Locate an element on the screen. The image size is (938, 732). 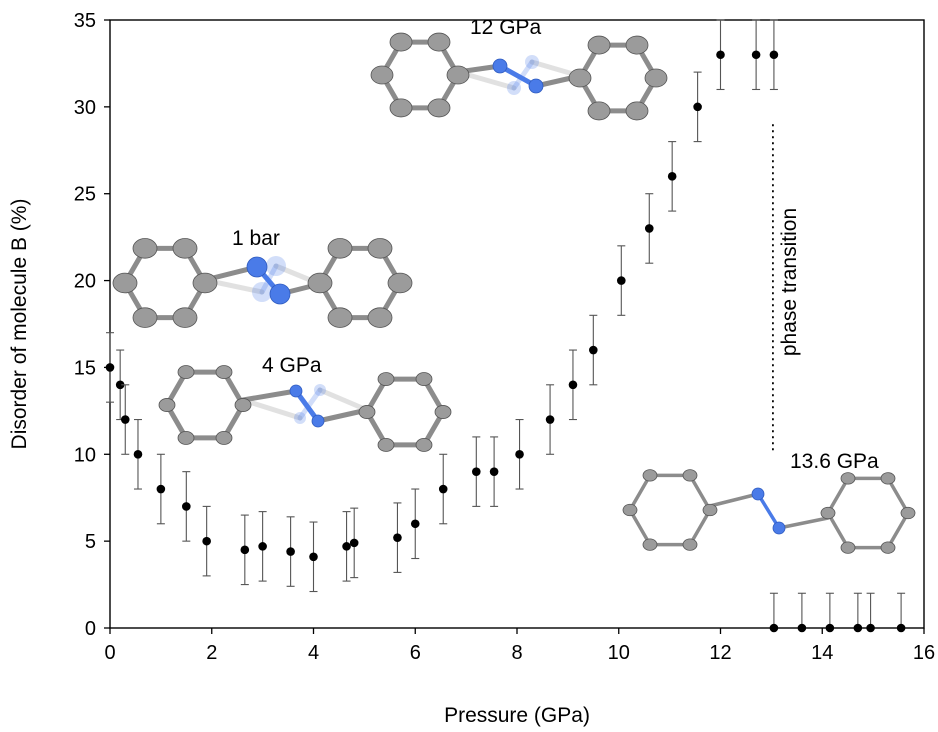
x-tick-label: 2 is located at coordinates (211, 653).